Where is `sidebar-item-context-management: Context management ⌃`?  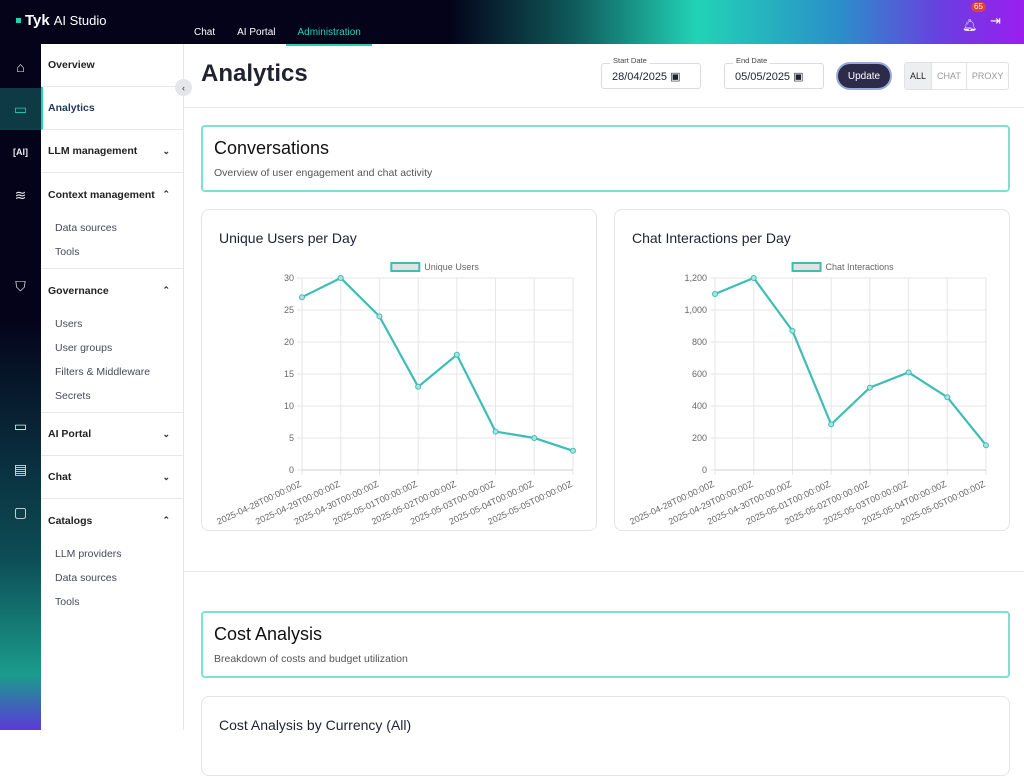 sidebar-item-context-management: Context management ⌃ is located at coordinates (112, 194).